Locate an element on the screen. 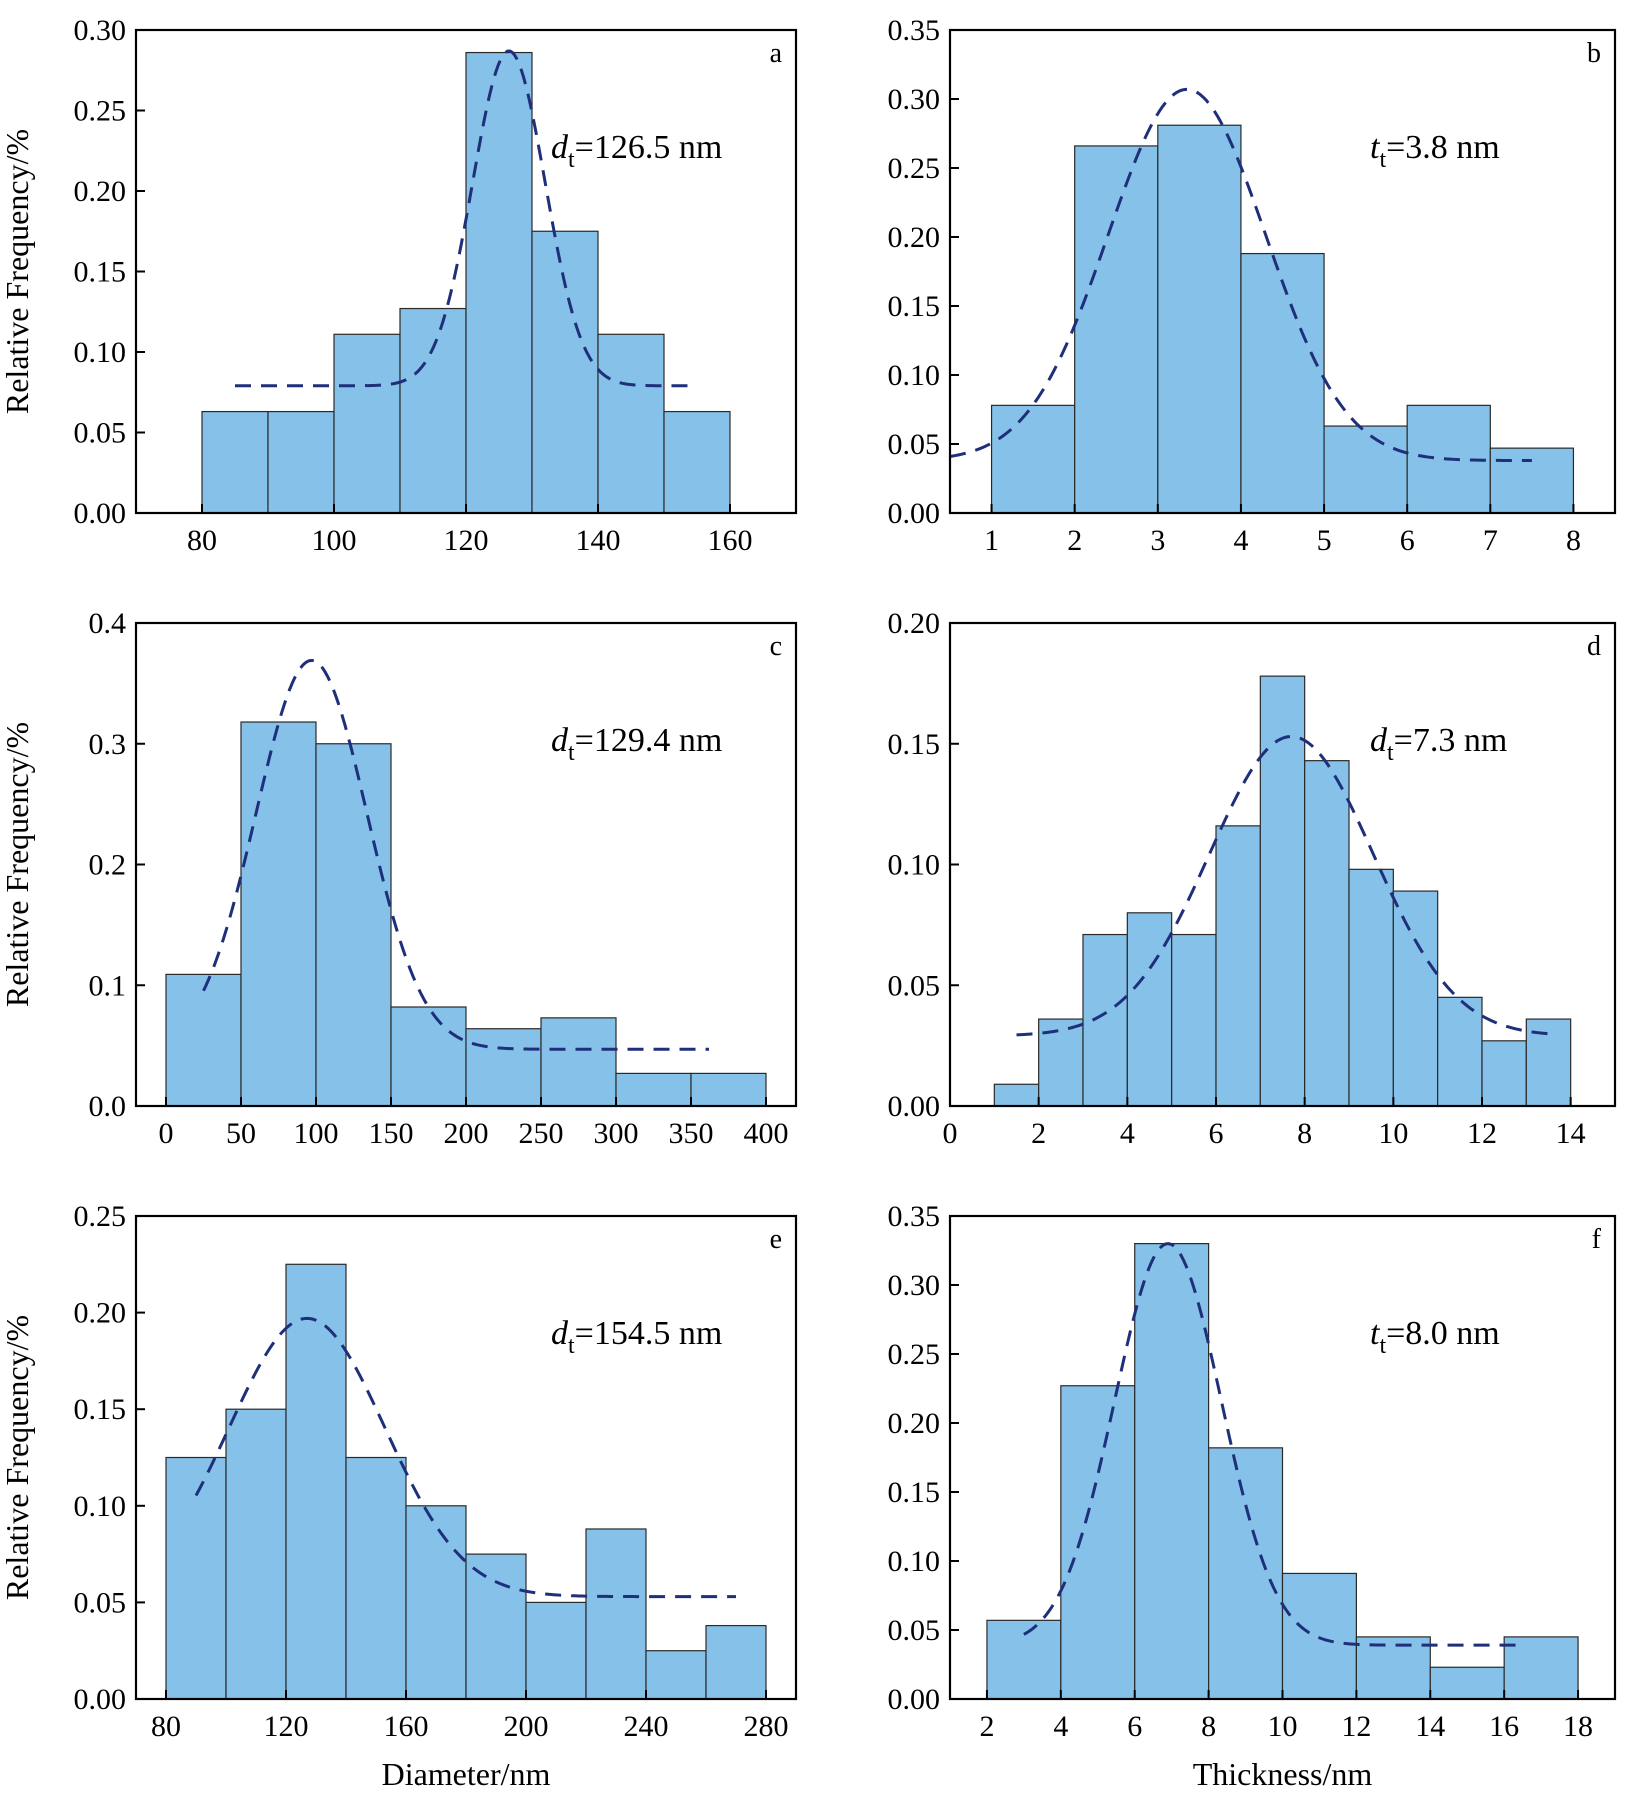 Image resolution: width=1628 pixels, height=1815 pixels. x-tick-label: 200 is located at coordinates (526, 1726).